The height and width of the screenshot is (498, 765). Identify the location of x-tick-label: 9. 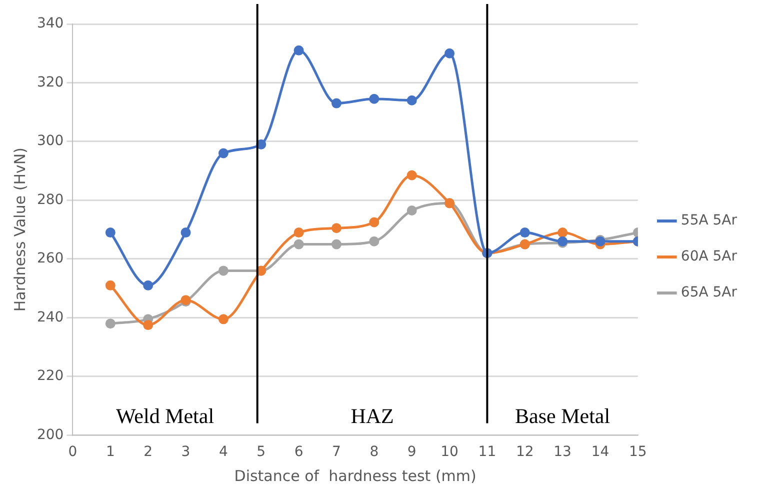
(411, 452).